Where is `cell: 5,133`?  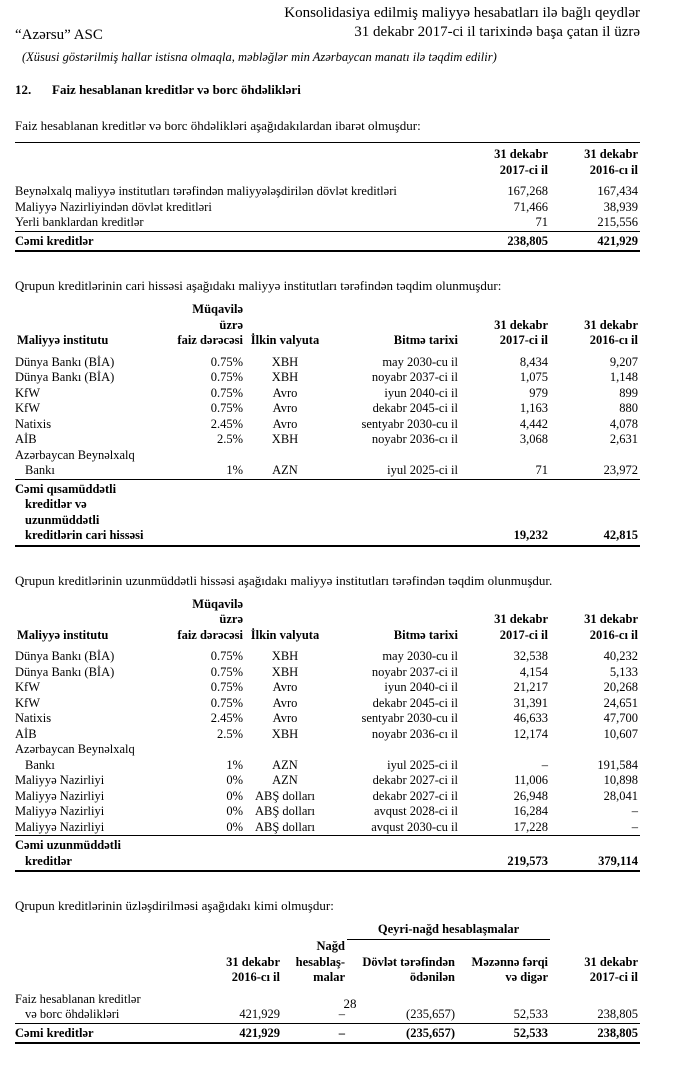
cell: 5,133 is located at coordinates (623, 671).